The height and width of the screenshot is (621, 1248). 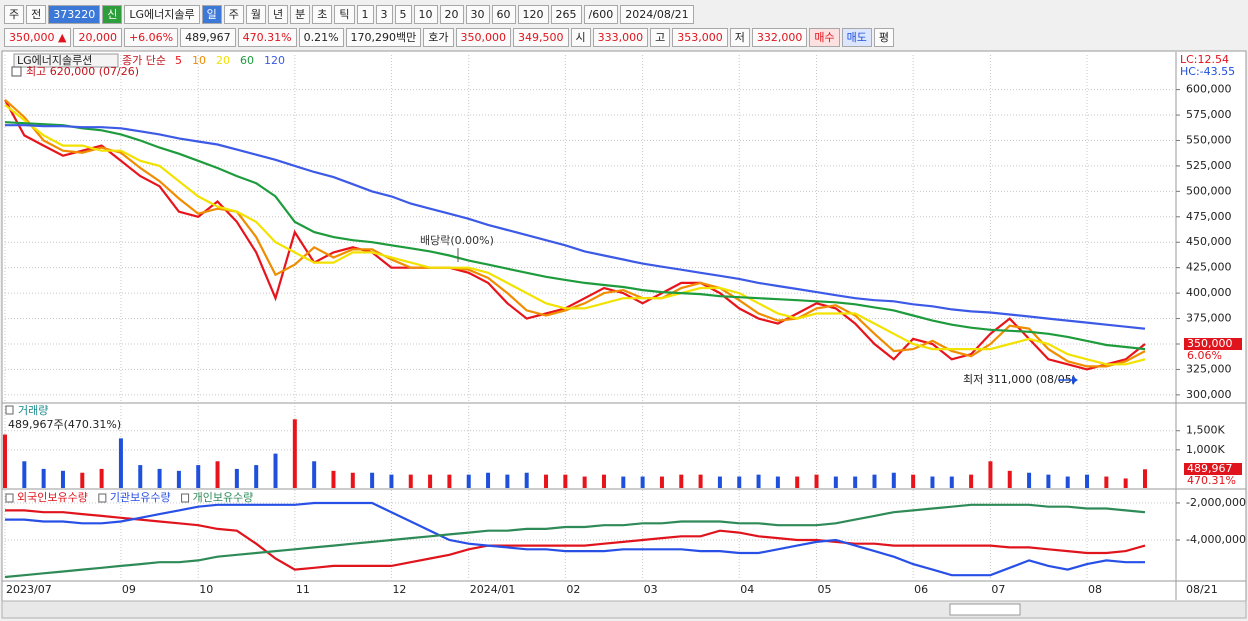 What do you see at coordinates (38, 37) in the screenshot?
I see `toolbar-item: 350,000 ▲` at bounding box center [38, 37].